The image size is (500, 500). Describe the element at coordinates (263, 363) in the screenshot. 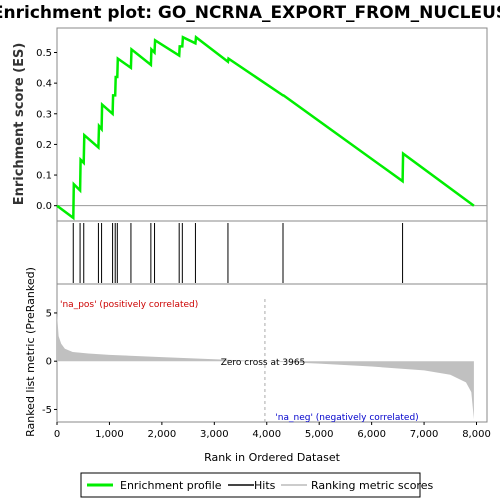

I see `zero-cross-label: Zero cross at 3965` at that location.